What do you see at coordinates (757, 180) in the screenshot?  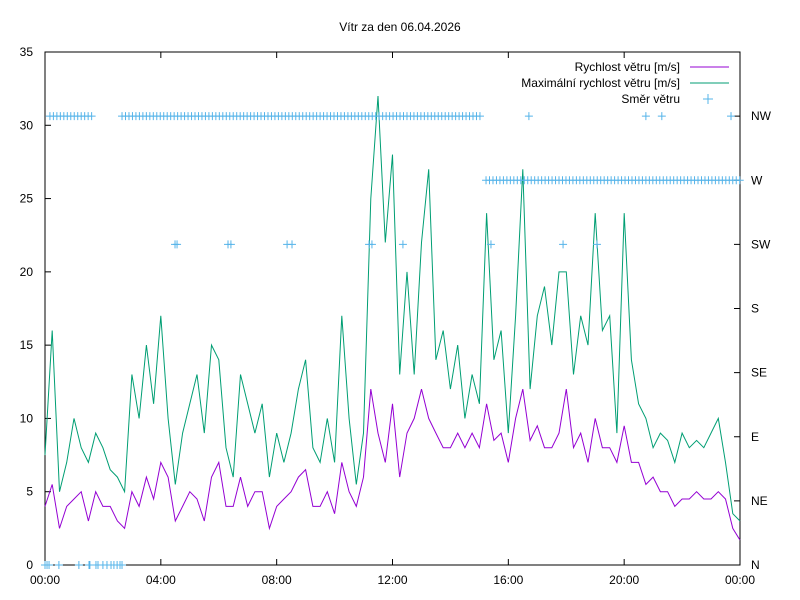 I see `y2-tick-label: W` at bounding box center [757, 180].